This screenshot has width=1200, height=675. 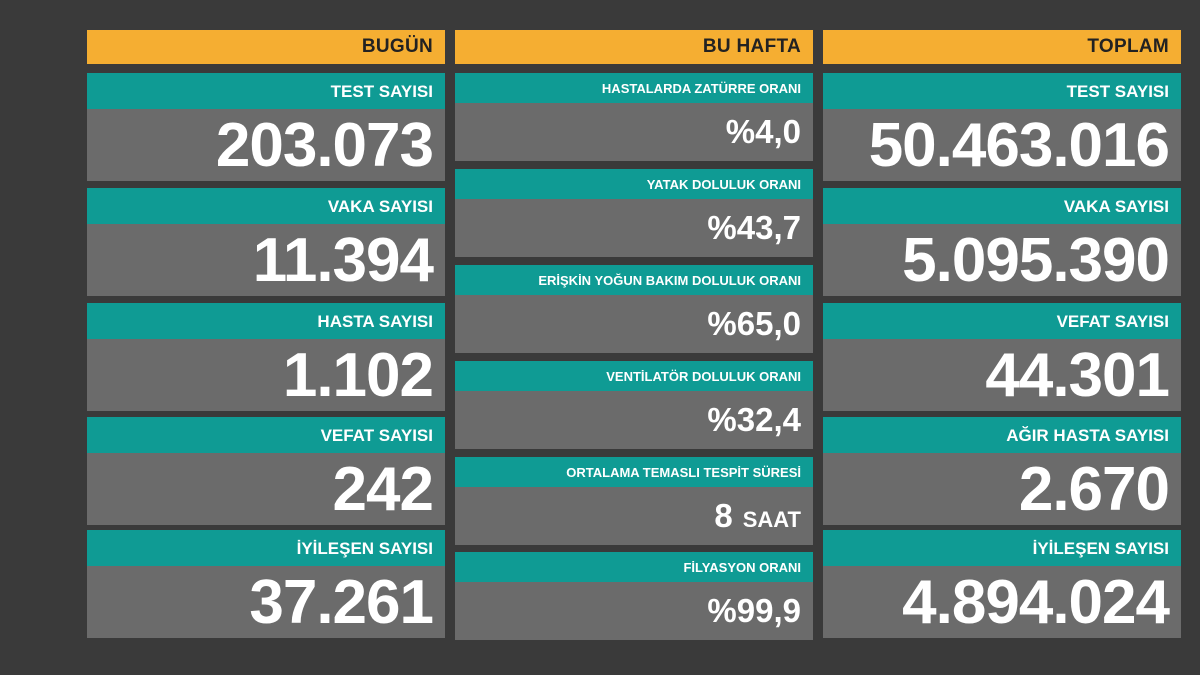 What do you see at coordinates (634, 420) in the screenshot?
I see `week-ventilator-value: %32,4` at bounding box center [634, 420].